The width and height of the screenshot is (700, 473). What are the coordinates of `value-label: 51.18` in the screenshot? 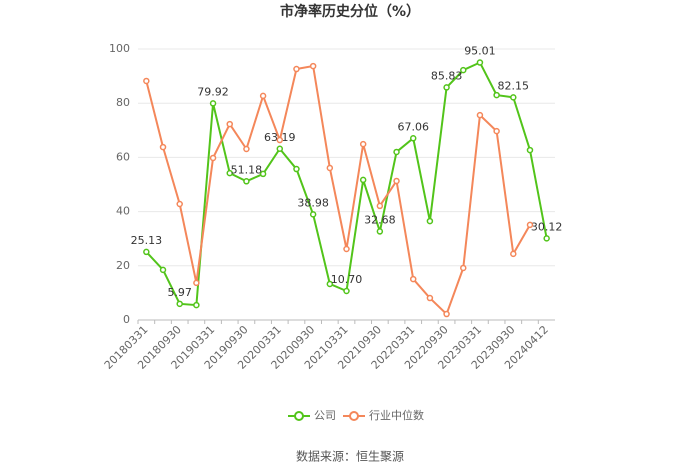 It's located at (247, 169).